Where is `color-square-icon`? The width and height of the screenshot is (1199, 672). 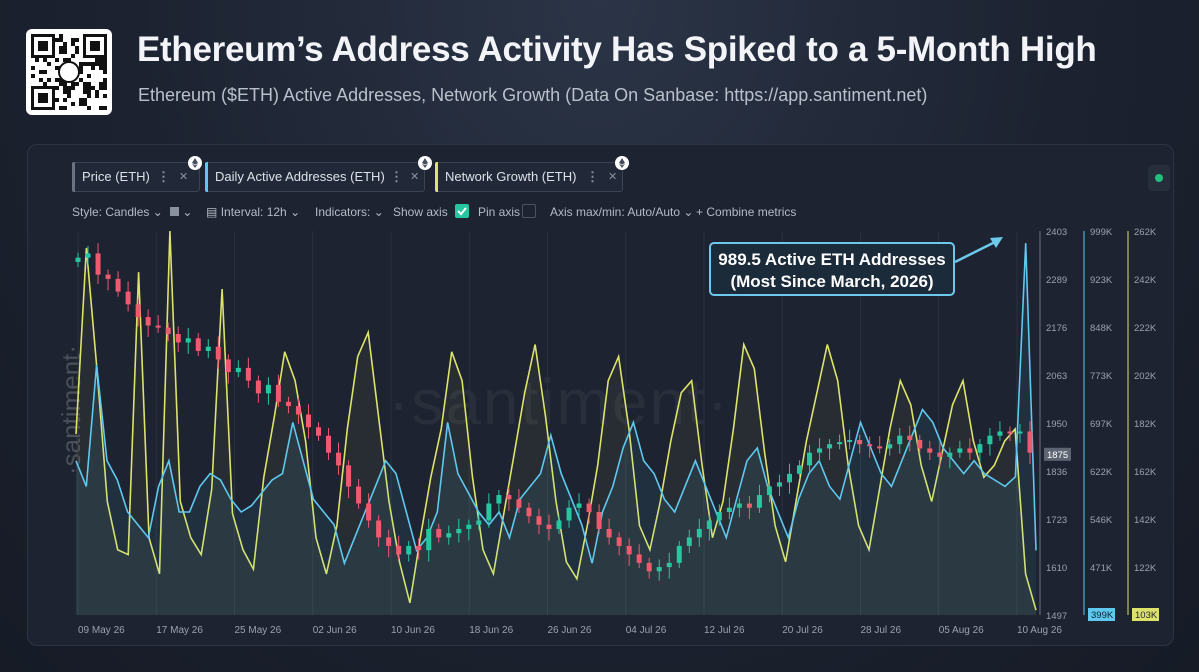 color-square-icon is located at coordinates (174, 211).